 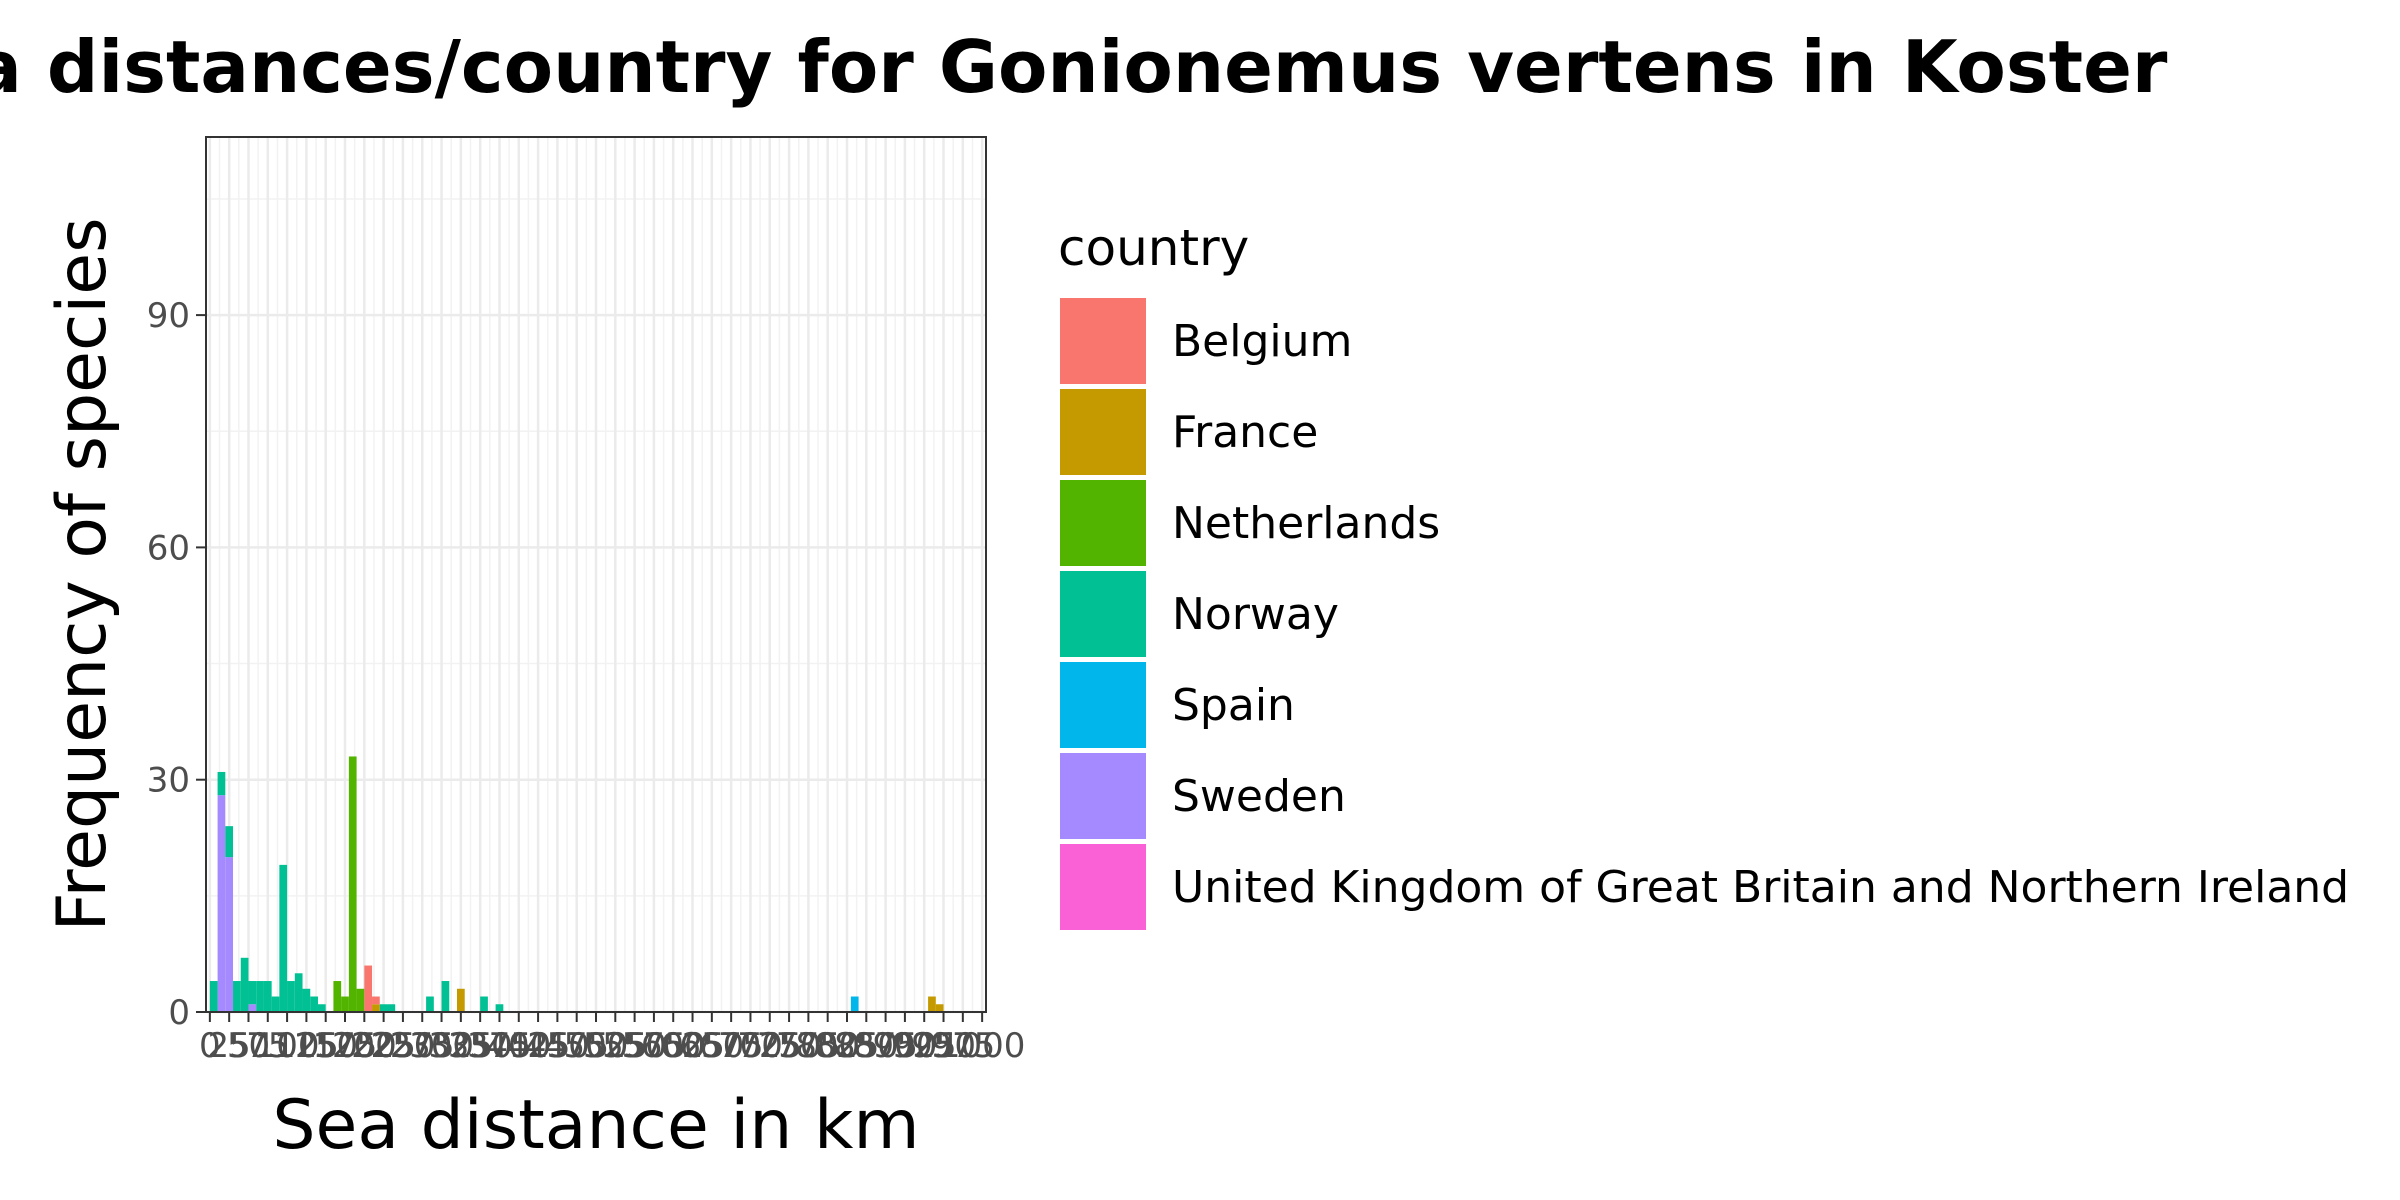 I want to click on x-tick-label: 350, so click(x=480, y=1046).